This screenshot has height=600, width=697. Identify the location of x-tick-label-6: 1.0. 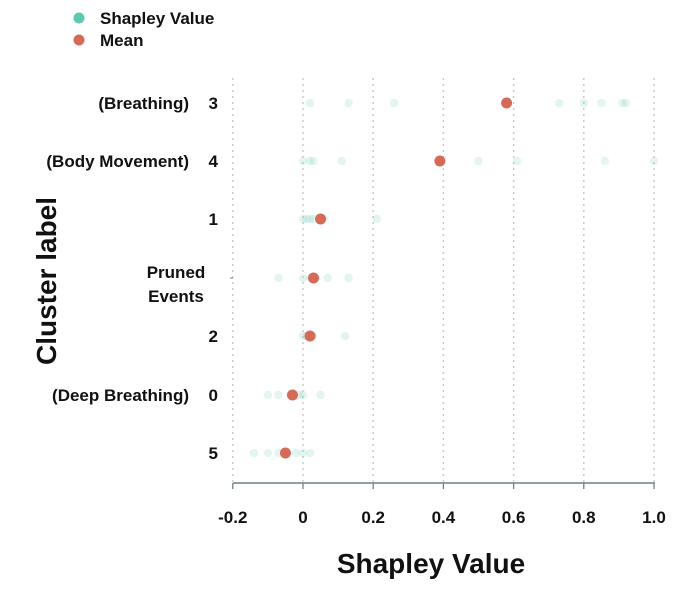
(654, 517).